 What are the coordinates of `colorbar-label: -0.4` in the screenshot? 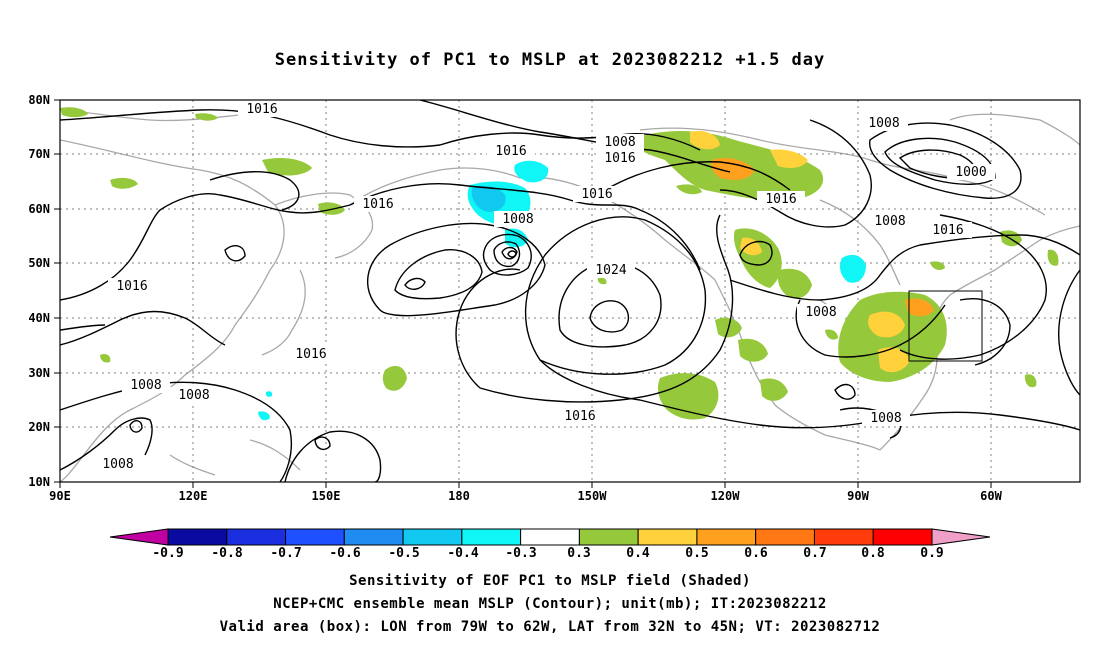 It's located at (462, 553).